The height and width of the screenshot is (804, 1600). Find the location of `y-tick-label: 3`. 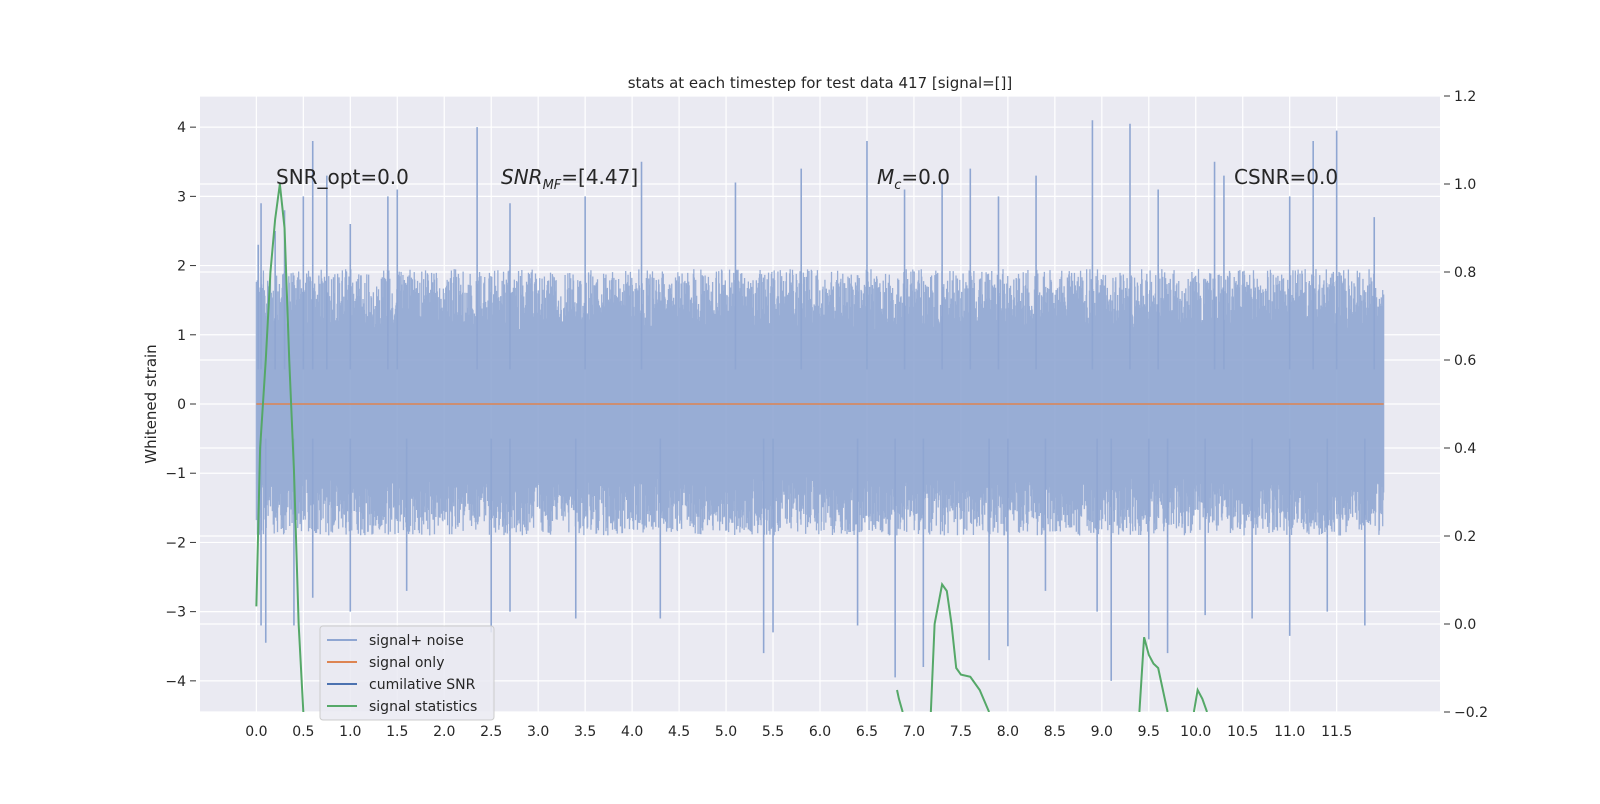

y-tick-label: 3 is located at coordinates (181, 197).